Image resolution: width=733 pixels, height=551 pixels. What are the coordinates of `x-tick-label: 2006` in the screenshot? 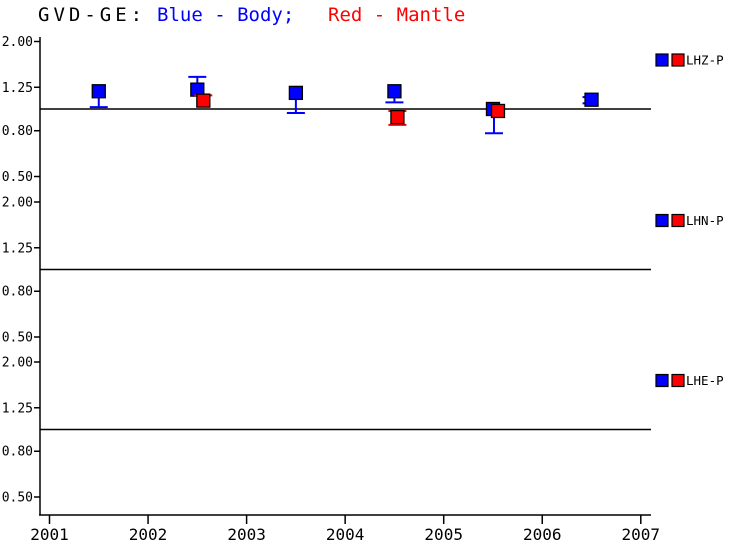 It's located at (542, 534).